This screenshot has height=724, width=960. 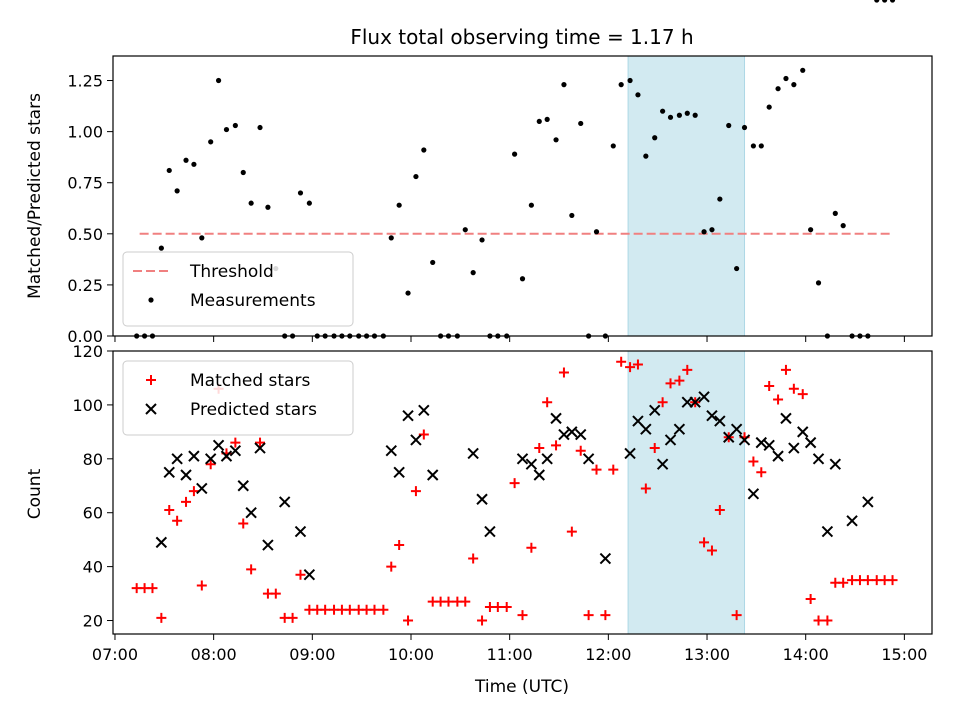 I want to click on y-tick-label: 20, so click(x=93, y=621).